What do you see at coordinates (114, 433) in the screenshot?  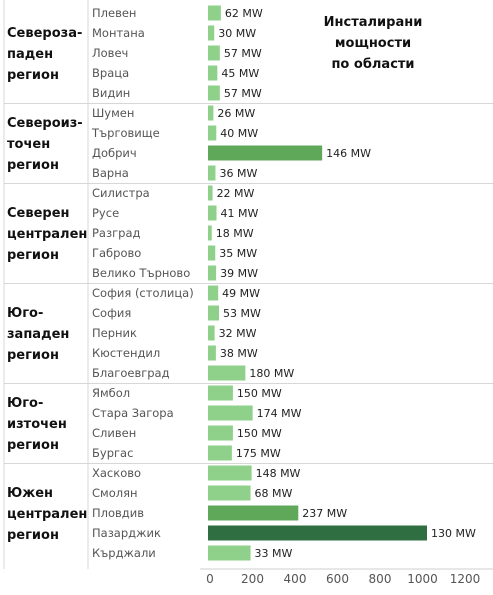 I see `category-label: Сливен` at bounding box center [114, 433].